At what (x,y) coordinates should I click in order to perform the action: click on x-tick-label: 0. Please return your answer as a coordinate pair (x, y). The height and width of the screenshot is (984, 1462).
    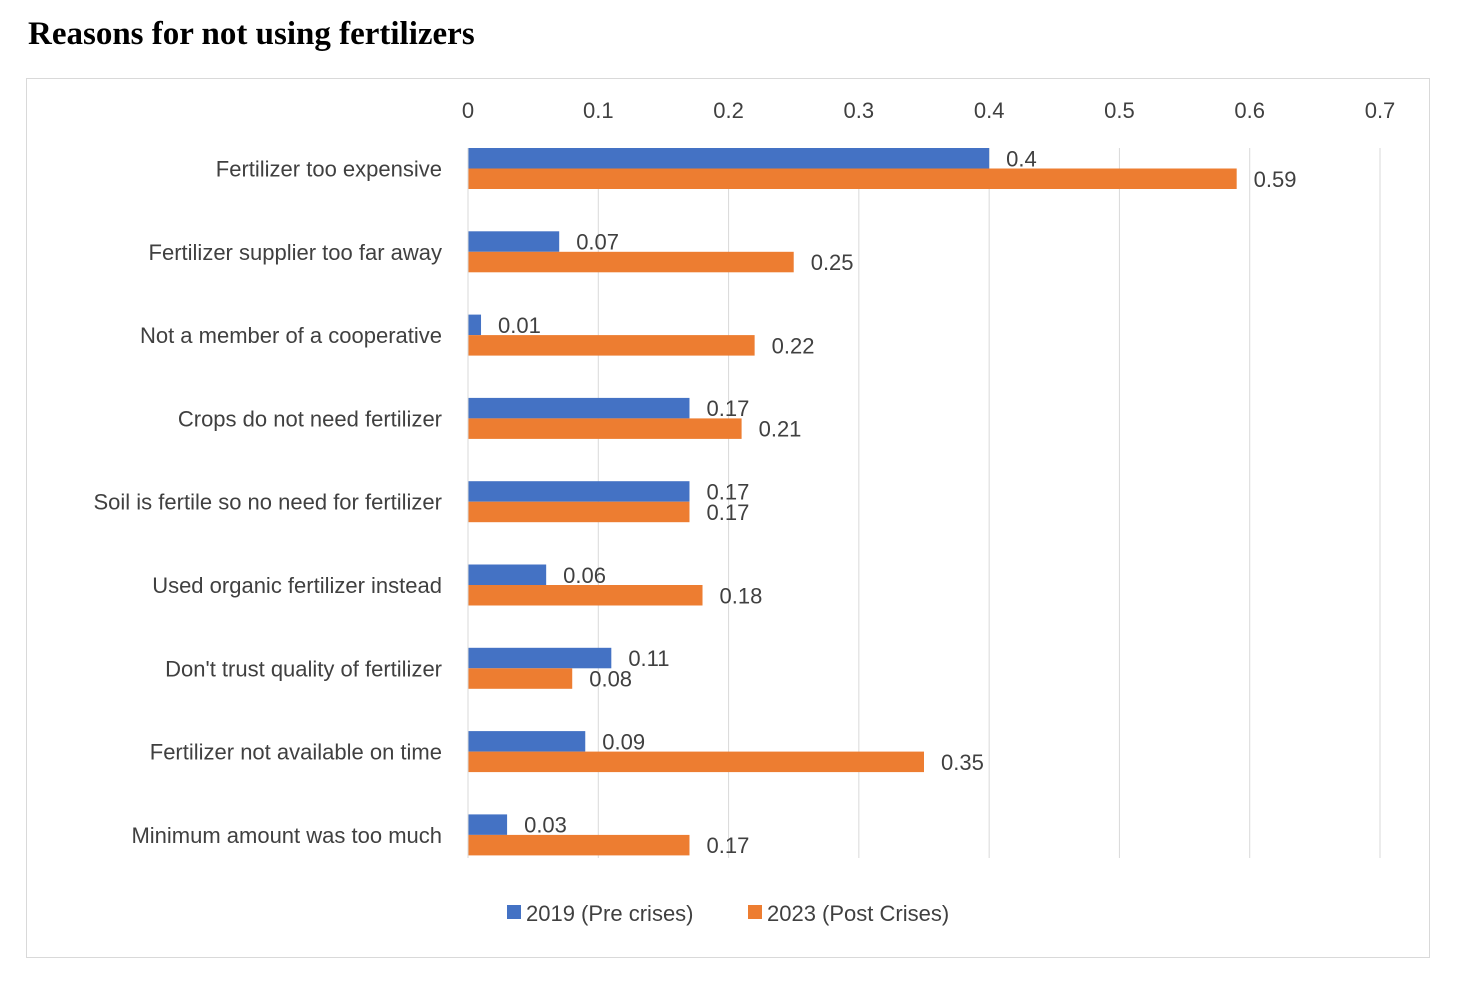
    Looking at the image, I should click on (468, 110).